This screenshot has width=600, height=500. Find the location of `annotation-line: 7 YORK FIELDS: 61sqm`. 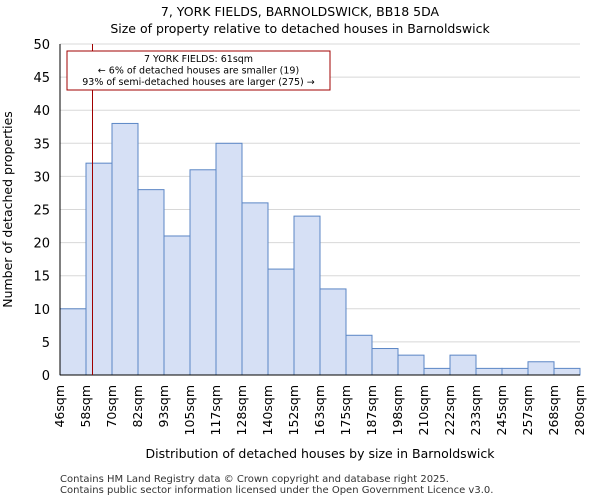

annotation-line: 7 YORK FIELDS: 61sqm is located at coordinates (198, 59).